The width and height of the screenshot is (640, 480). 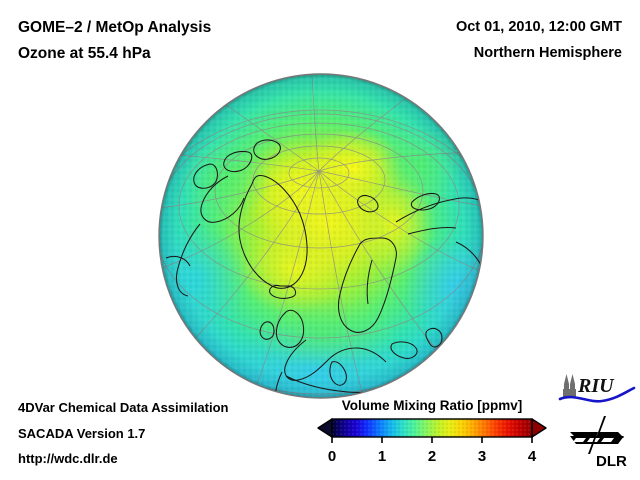 I want to click on riu-wave-icon, so click(x=597, y=394).